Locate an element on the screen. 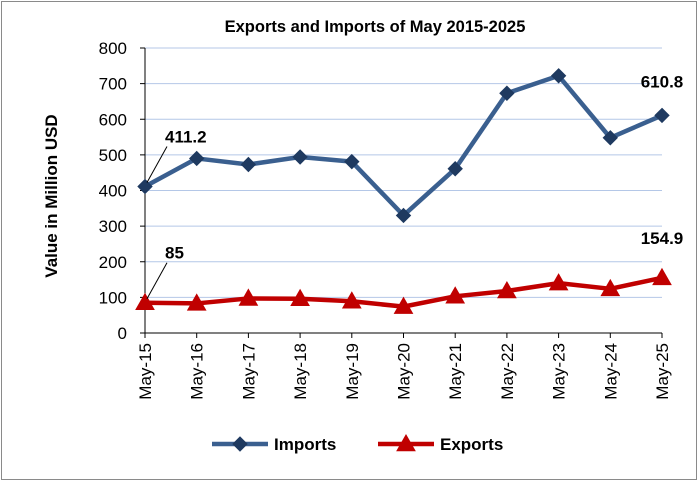 This screenshot has width=700, height=483. data-label: 85 is located at coordinates (174, 253).